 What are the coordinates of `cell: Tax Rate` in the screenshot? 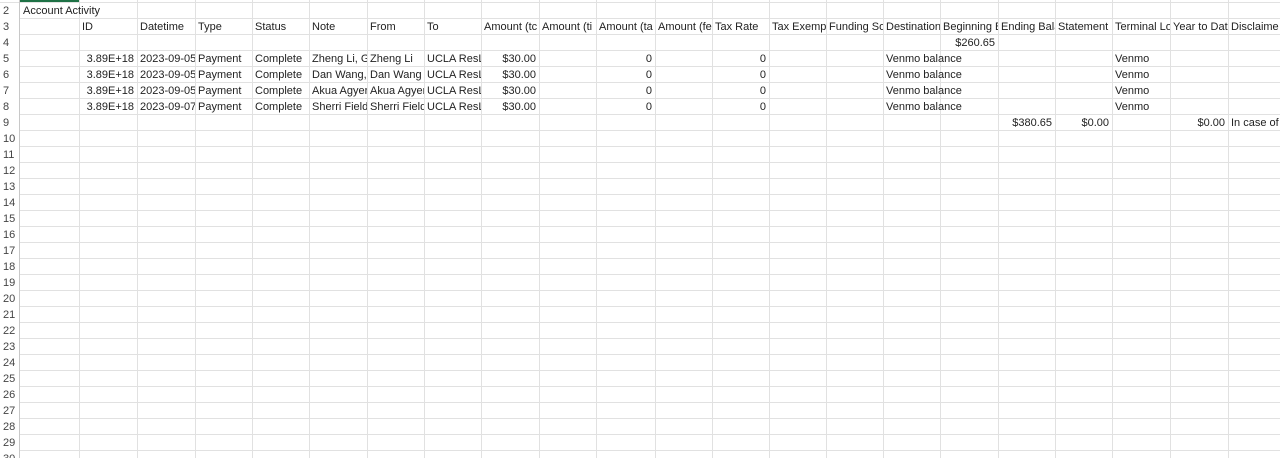 It's located at (737, 27).